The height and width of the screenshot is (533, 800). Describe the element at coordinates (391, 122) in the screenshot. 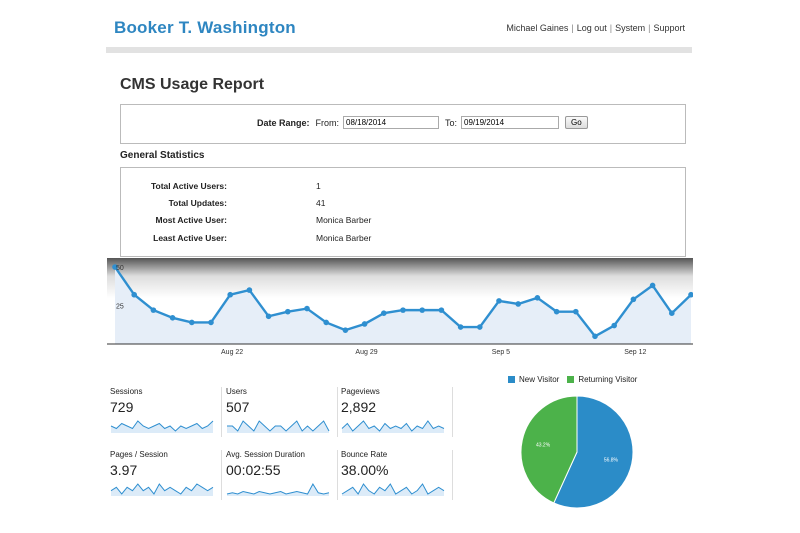

I see `from-date-input` at that location.